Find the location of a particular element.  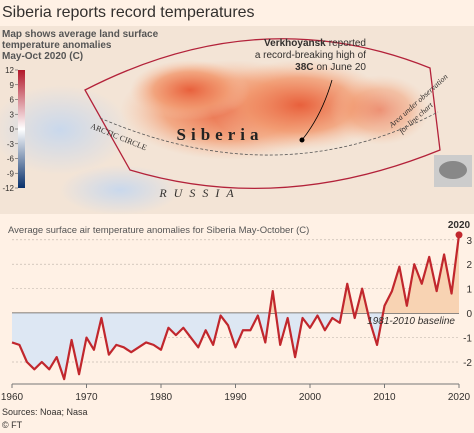

end-dot is located at coordinates (459, 235).